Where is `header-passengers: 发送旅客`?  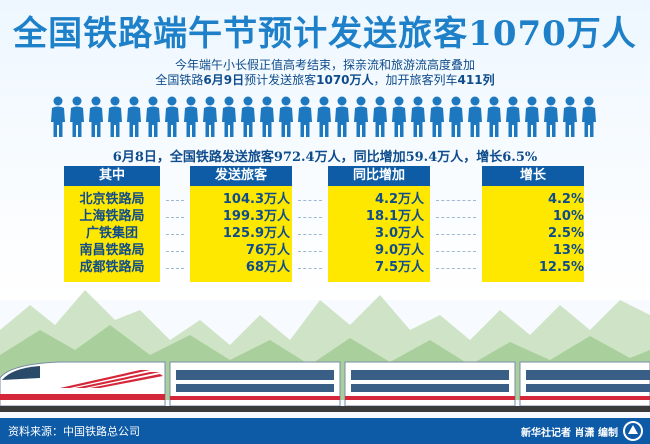
header-passengers: 发送旅客 is located at coordinates (241, 176).